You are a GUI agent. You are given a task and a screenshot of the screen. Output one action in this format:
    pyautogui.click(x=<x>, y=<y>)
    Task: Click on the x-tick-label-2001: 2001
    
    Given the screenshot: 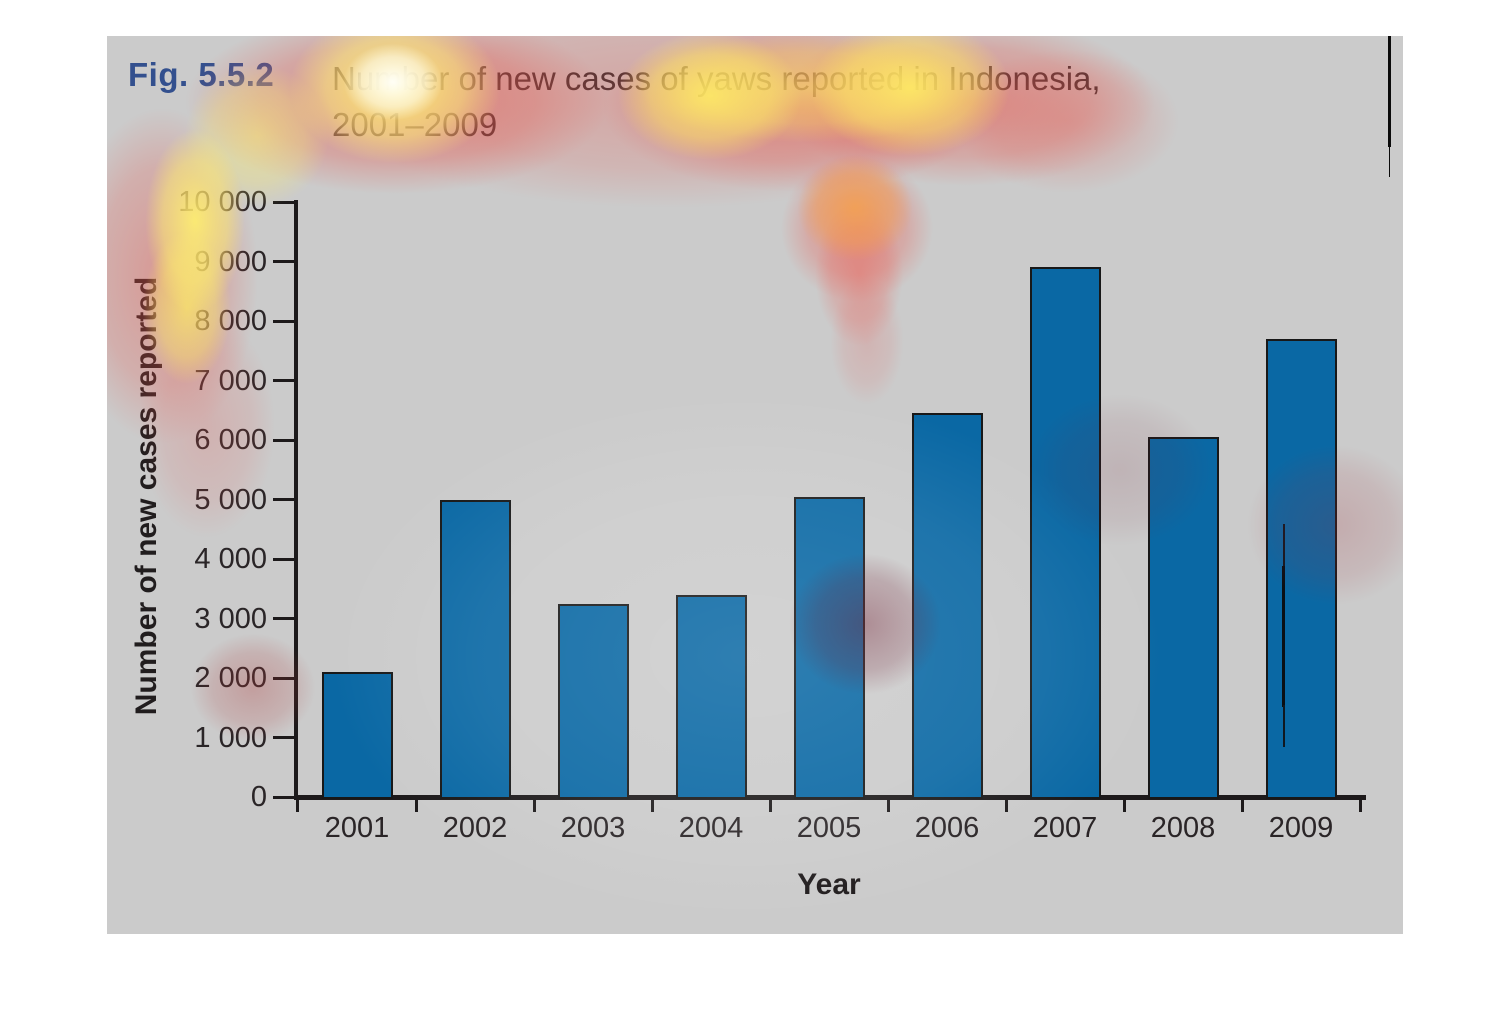 What is the action you would take?
    pyautogui.click(x=357, y=828)
    